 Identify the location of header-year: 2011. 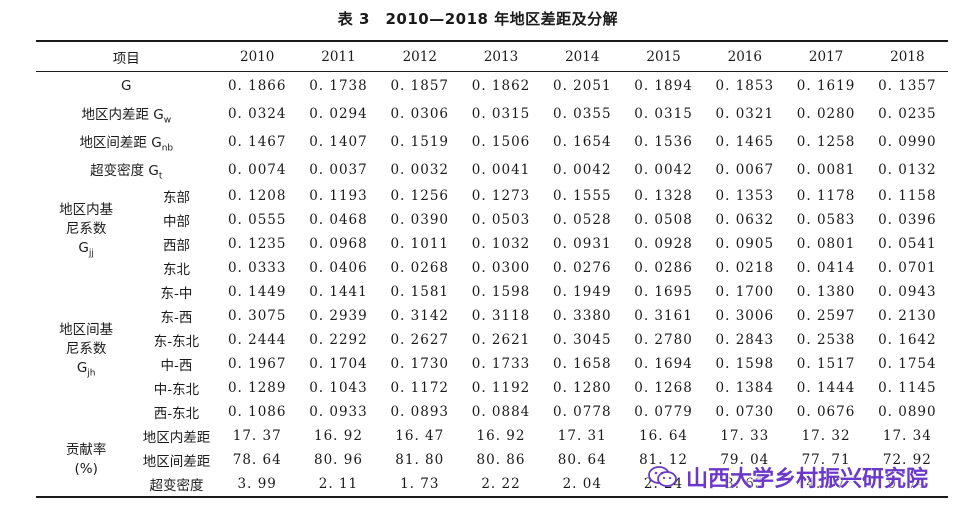
(338, 56).